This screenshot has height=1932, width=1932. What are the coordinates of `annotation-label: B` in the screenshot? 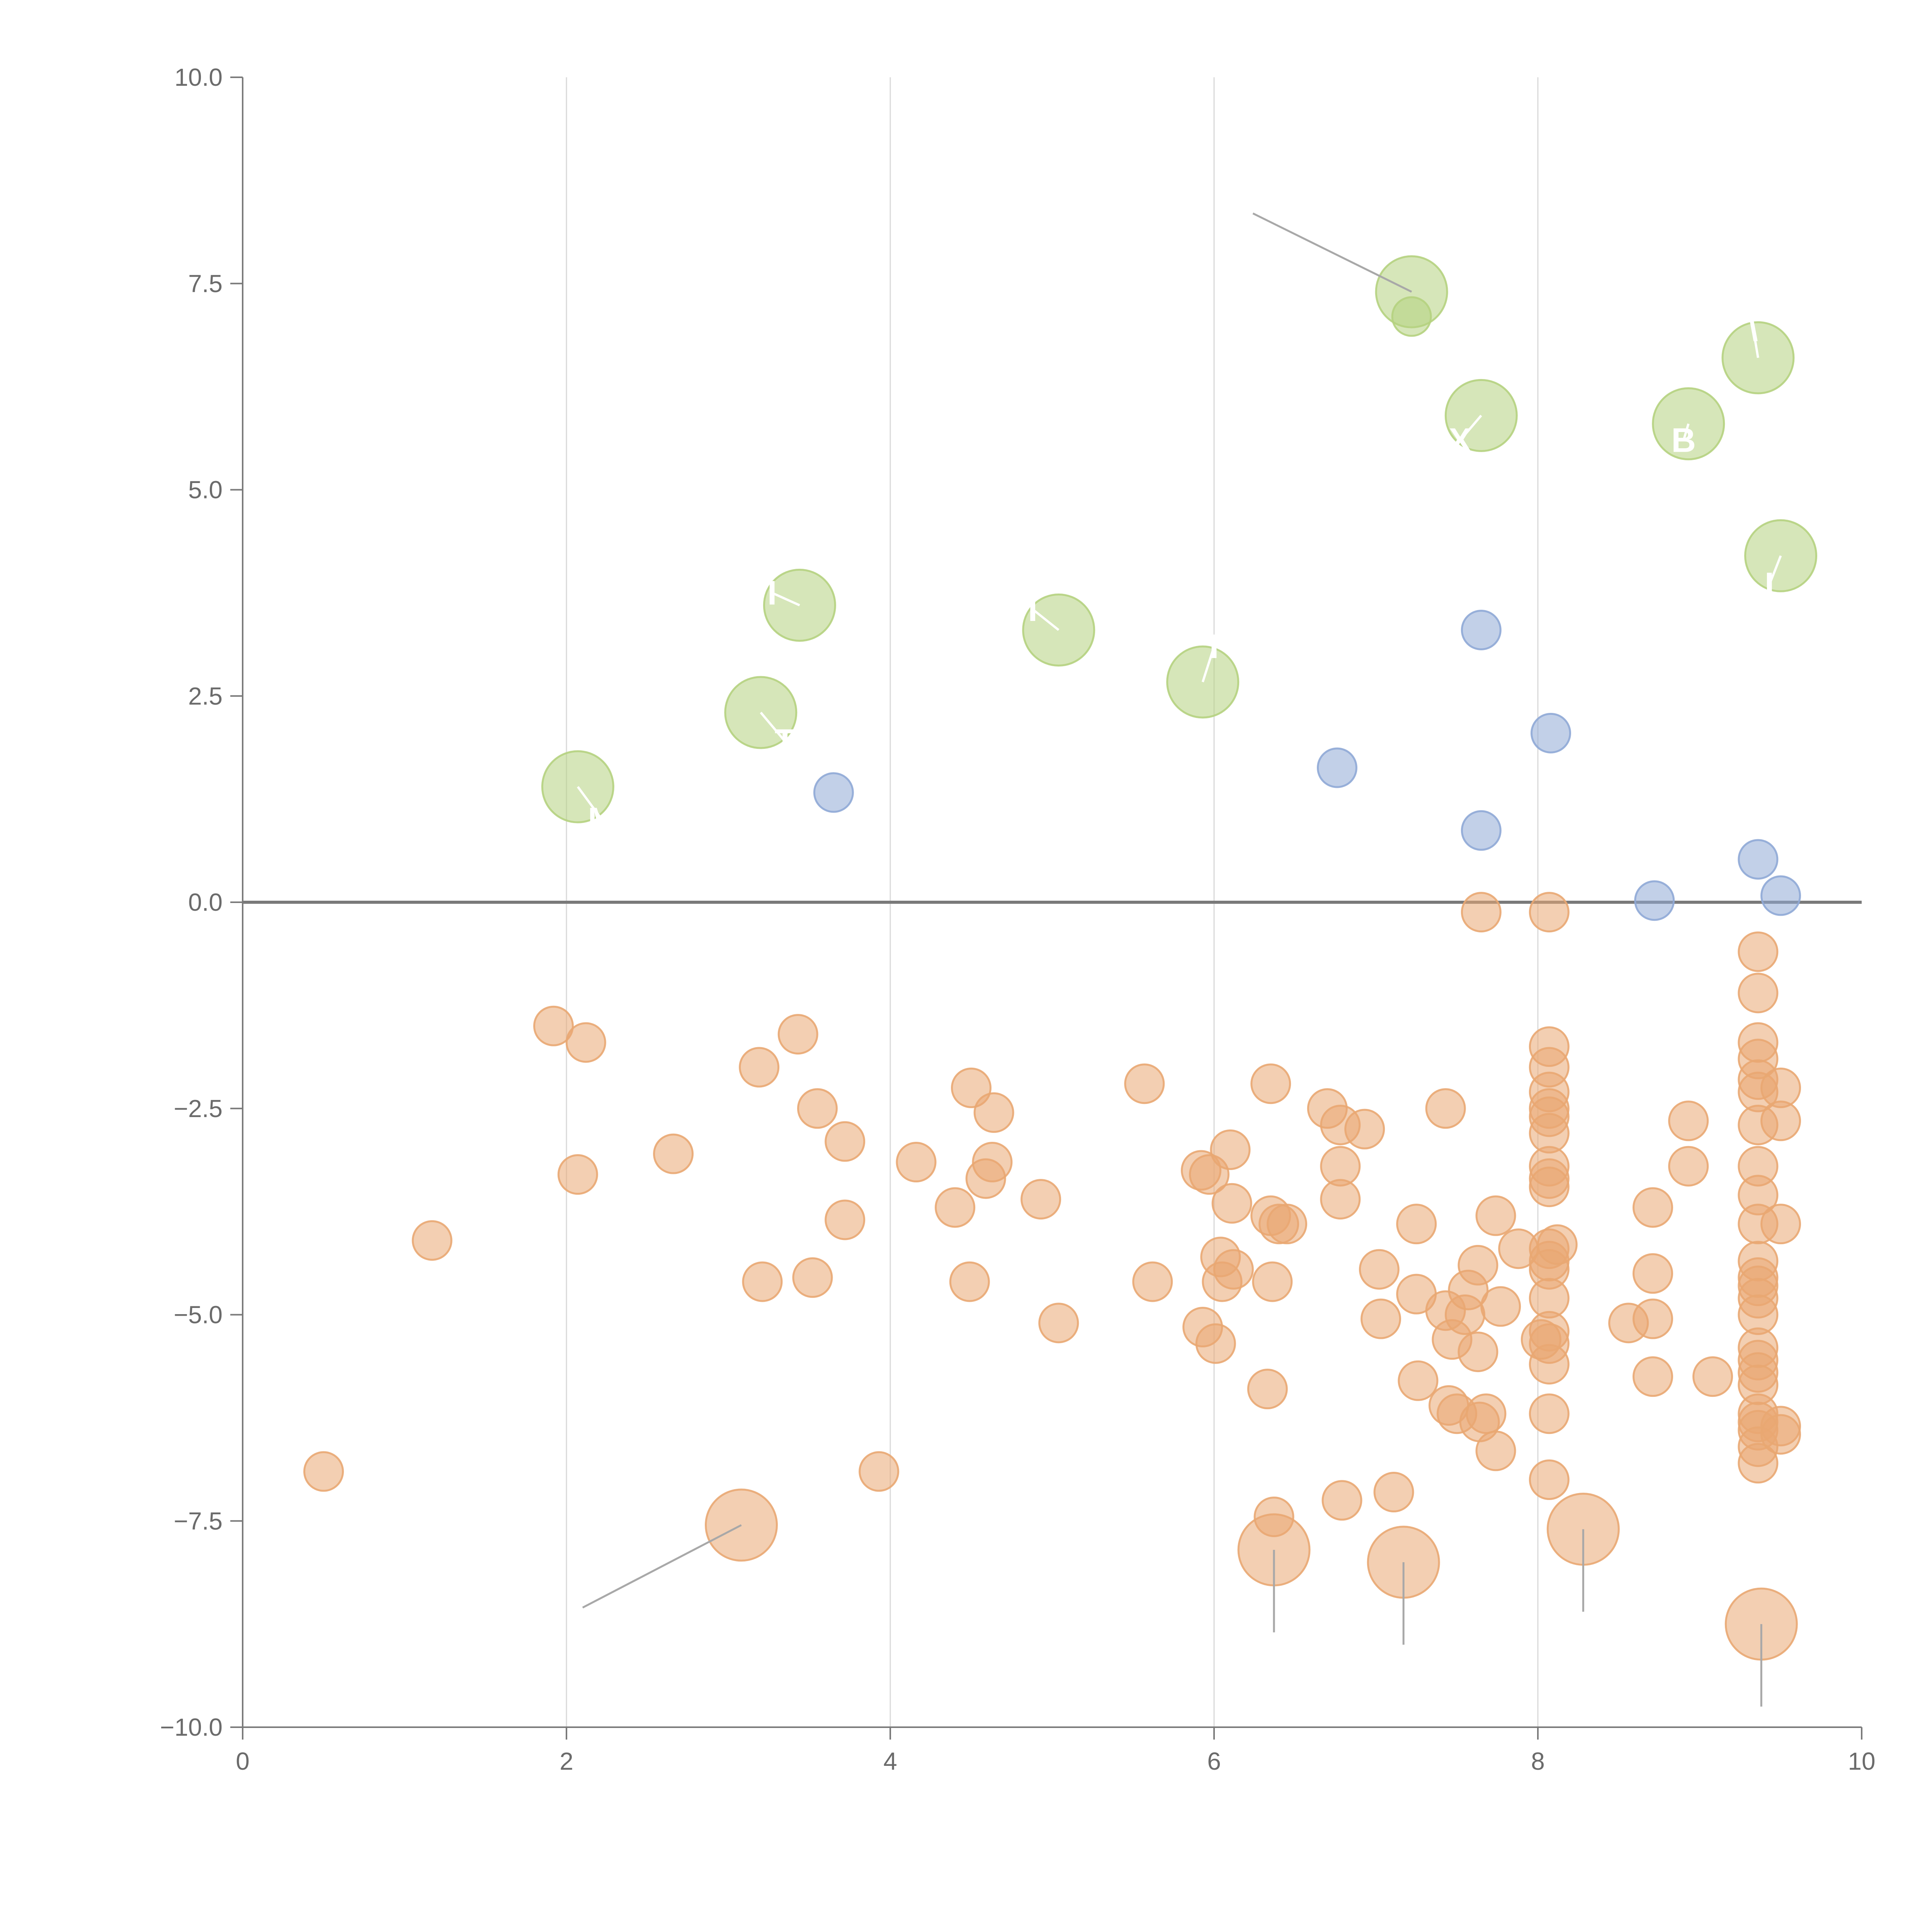 It's located at (1684, 440).